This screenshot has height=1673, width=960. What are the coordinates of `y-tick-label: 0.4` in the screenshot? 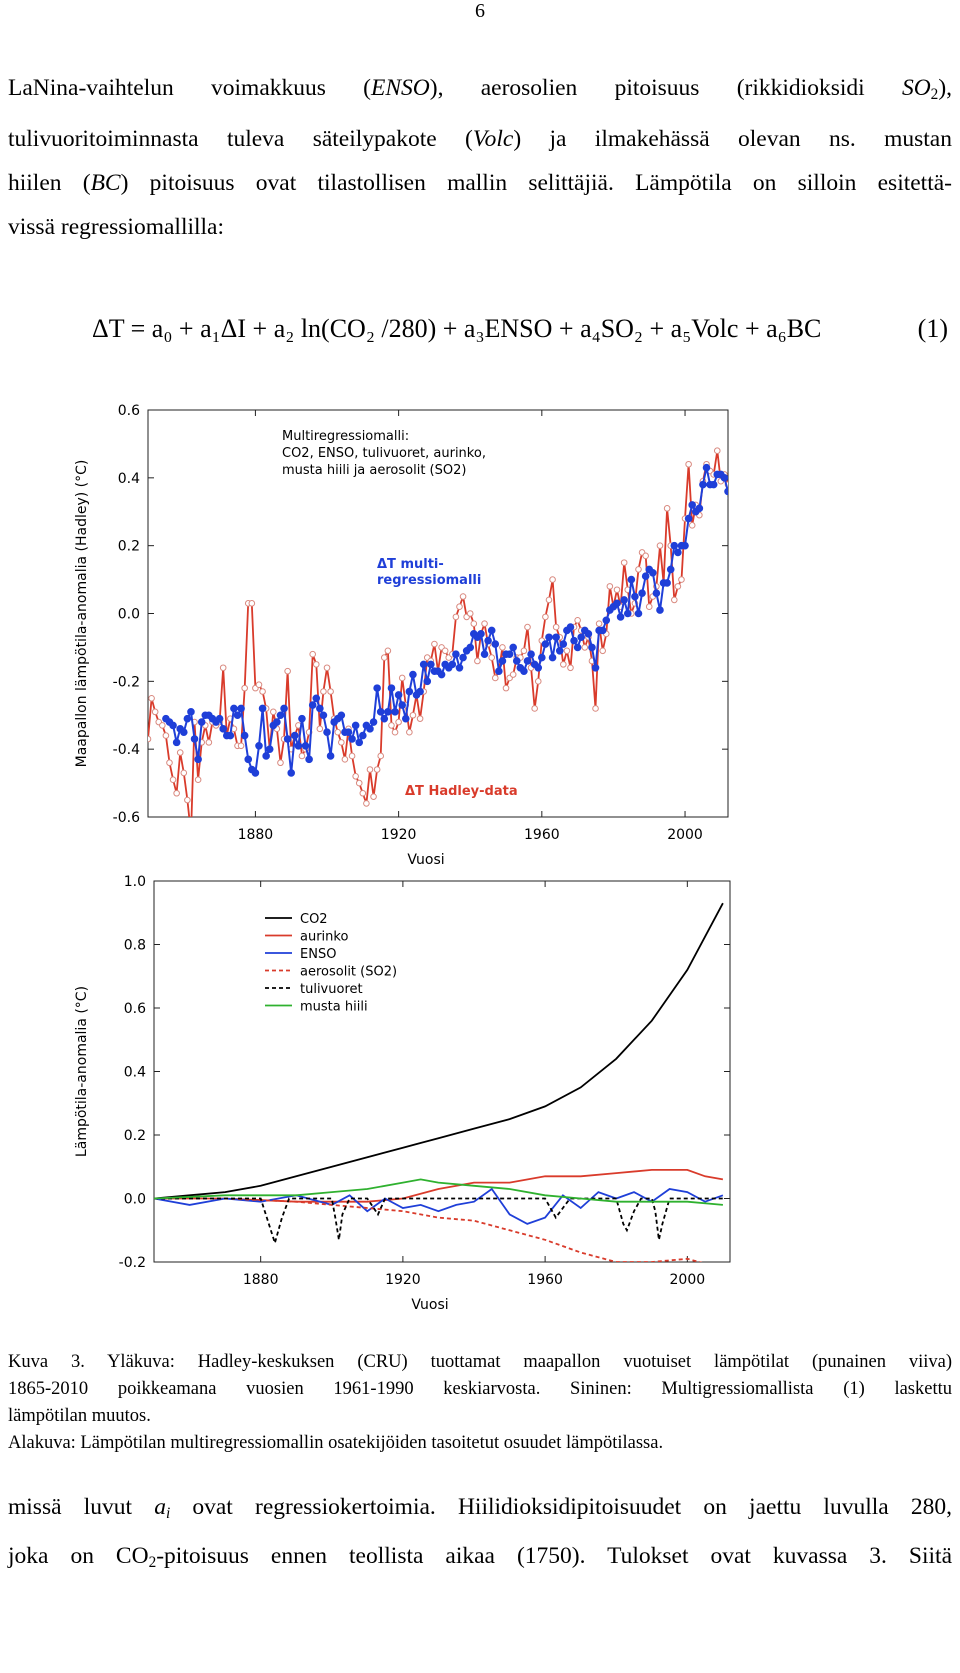 It's located at (135, 1073).